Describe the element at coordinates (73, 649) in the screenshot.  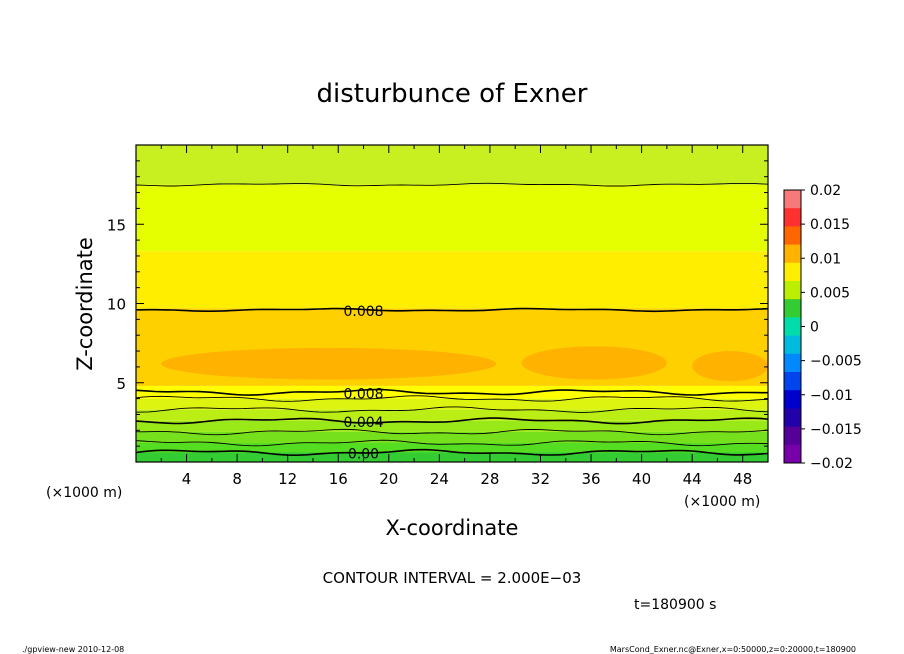
I see `footer-left: ./gpview-new 2010-12-08` at that location.